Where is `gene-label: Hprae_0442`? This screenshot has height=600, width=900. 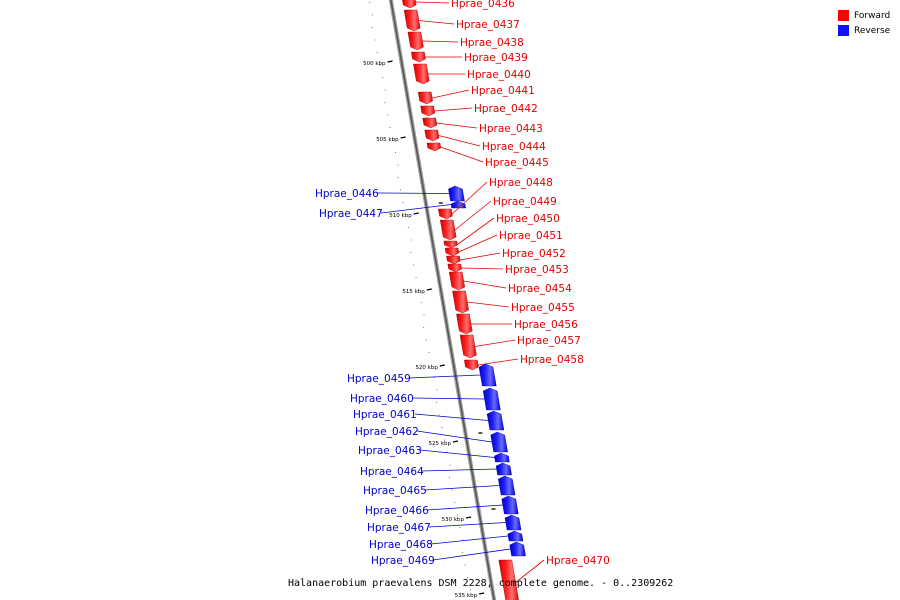
gene-label: Hprae_0442 is located at coordinates (506, 109).